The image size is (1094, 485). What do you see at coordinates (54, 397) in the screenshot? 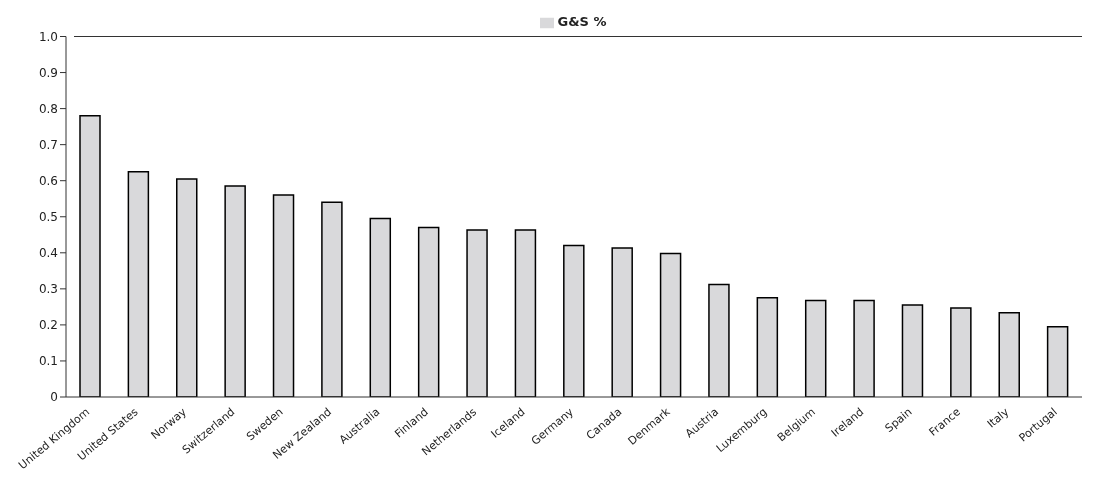
I see `y-tick-label: 0` at bounding box center [54, 397].